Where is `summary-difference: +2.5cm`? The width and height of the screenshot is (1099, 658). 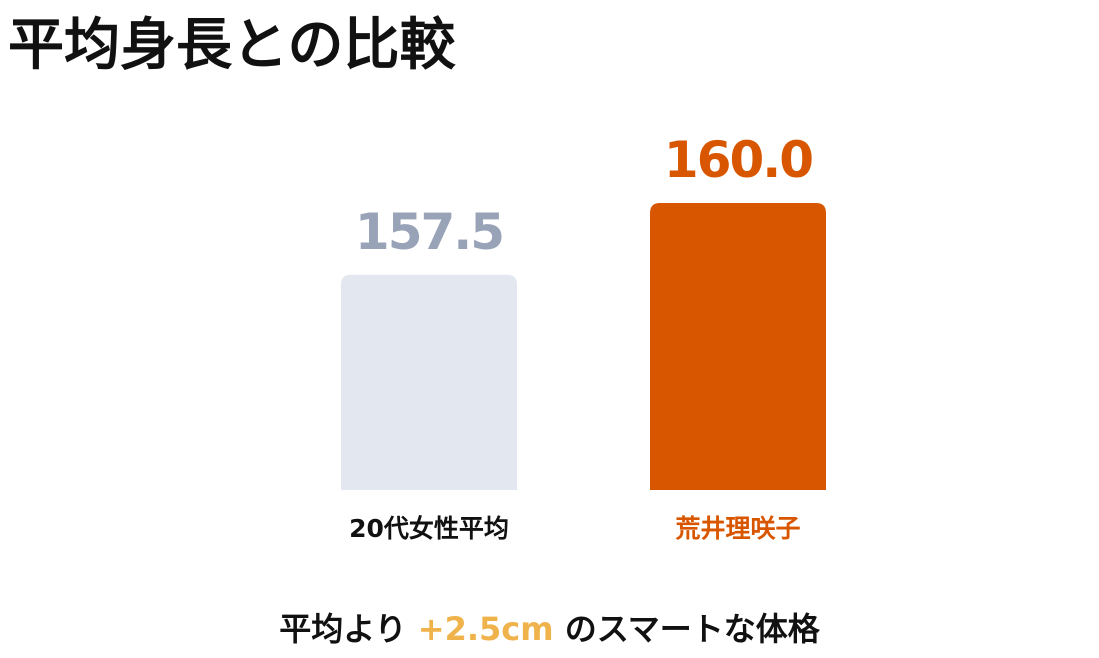 summary-difference: +2.5cm is located at coordinates (485, 629).